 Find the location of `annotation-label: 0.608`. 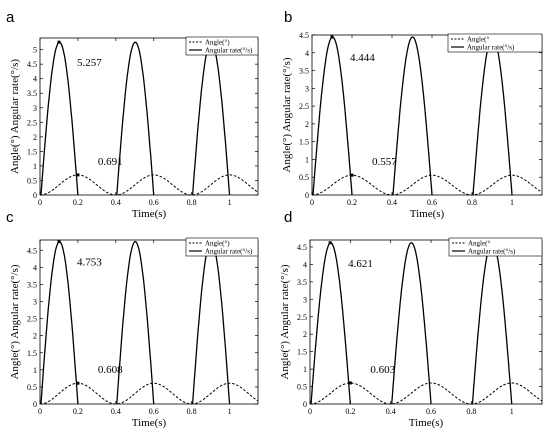

annotation-label: 0.608 is located at coordinates (110, 370).